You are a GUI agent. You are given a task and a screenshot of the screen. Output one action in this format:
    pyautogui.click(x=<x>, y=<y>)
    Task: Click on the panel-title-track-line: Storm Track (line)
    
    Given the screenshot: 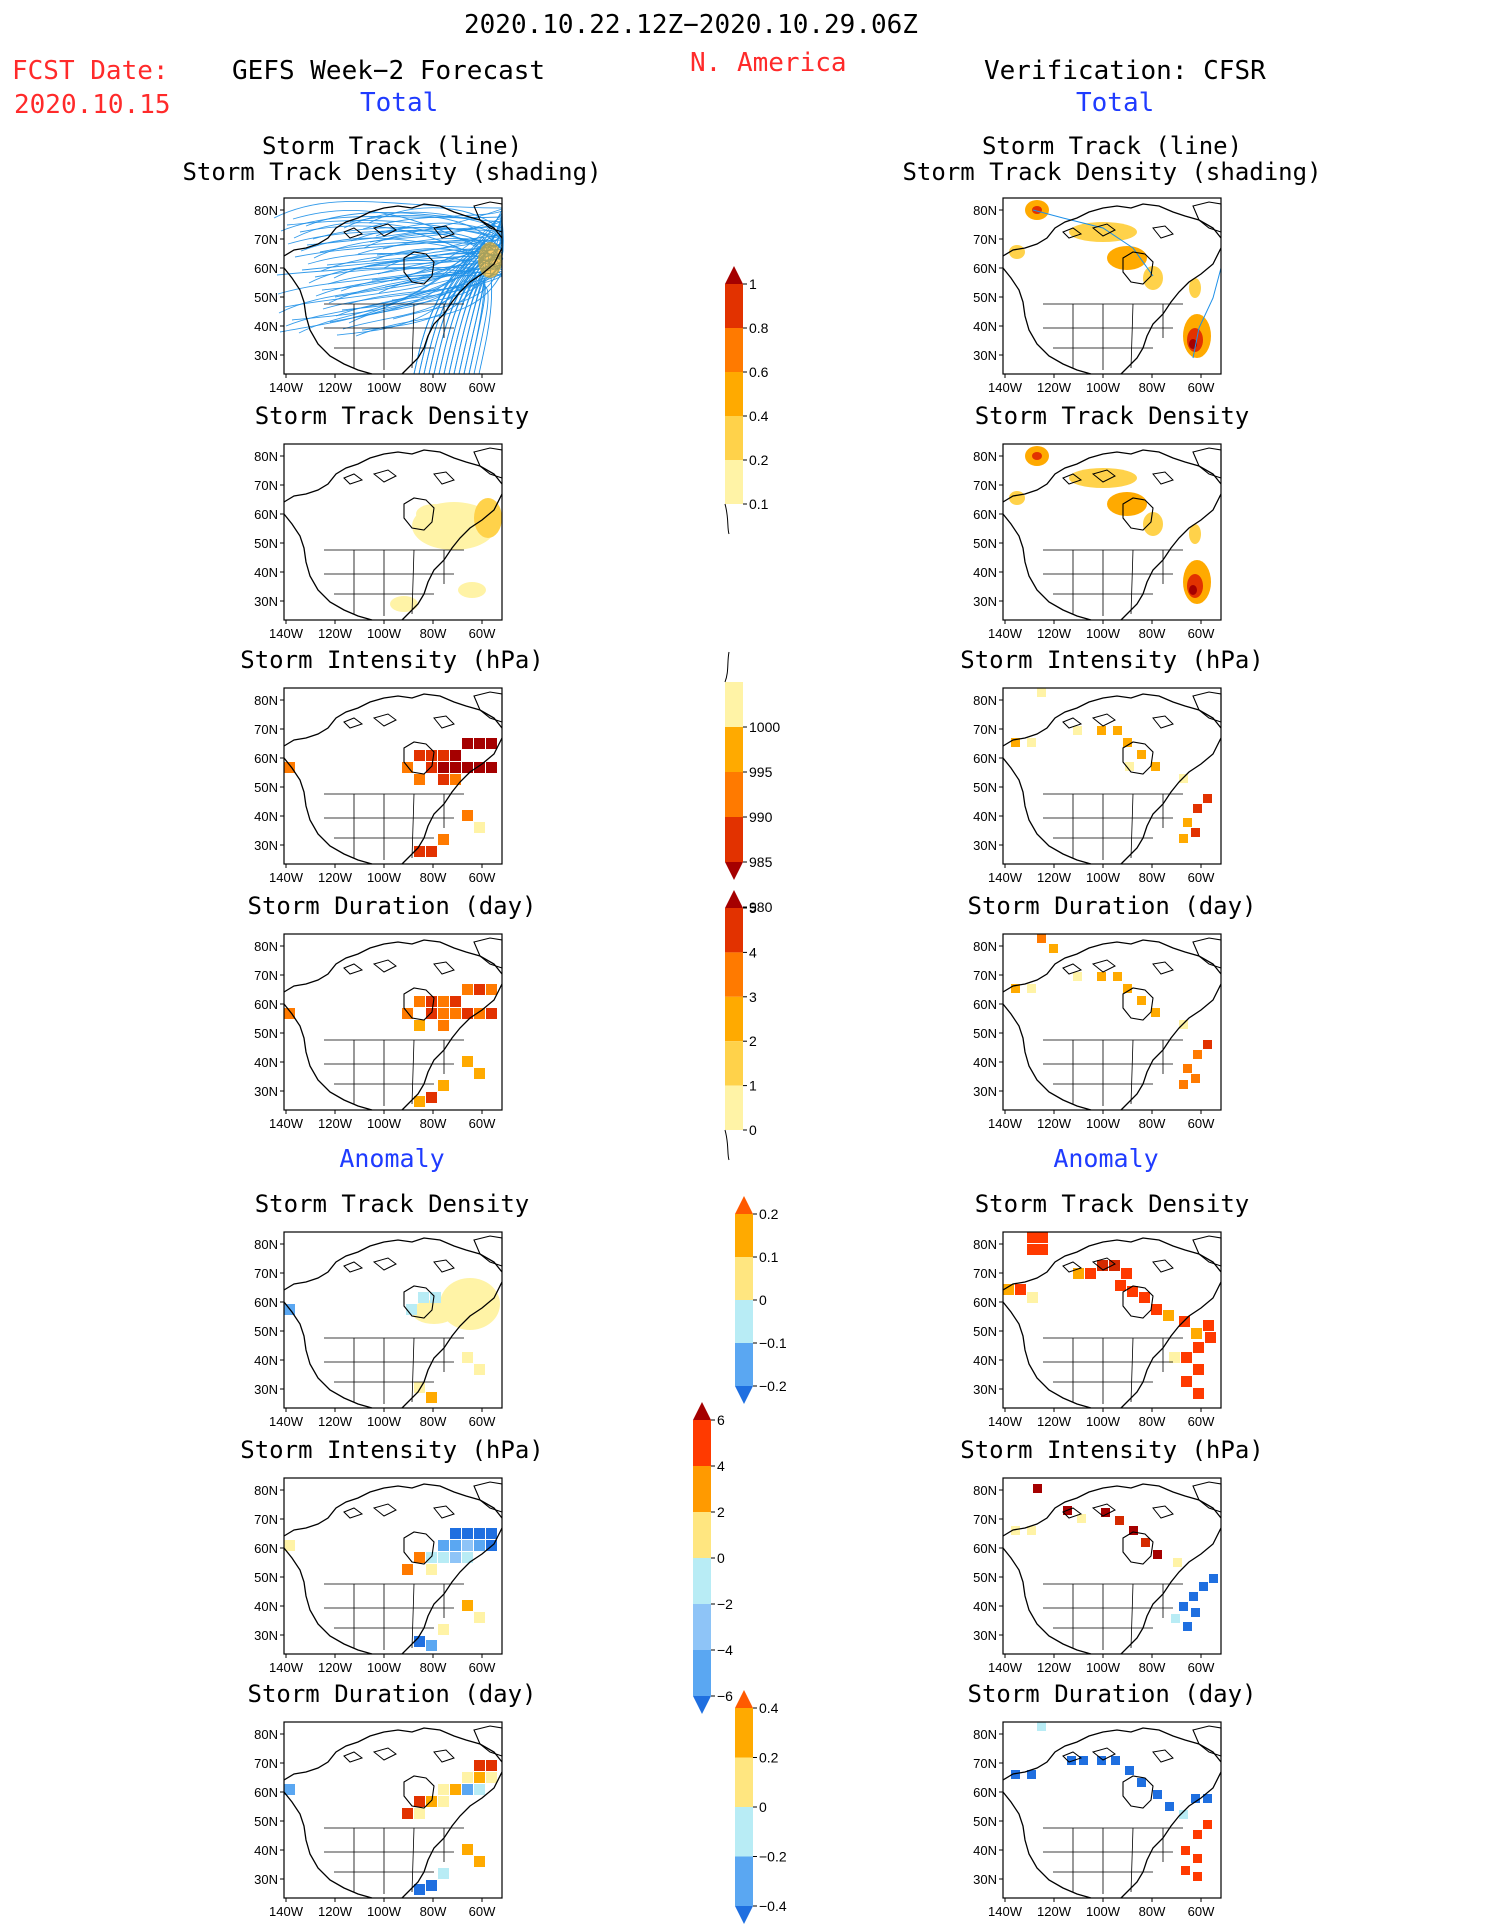 What is the action you would take?
    pyautogui.click(x=392, y=146)
    